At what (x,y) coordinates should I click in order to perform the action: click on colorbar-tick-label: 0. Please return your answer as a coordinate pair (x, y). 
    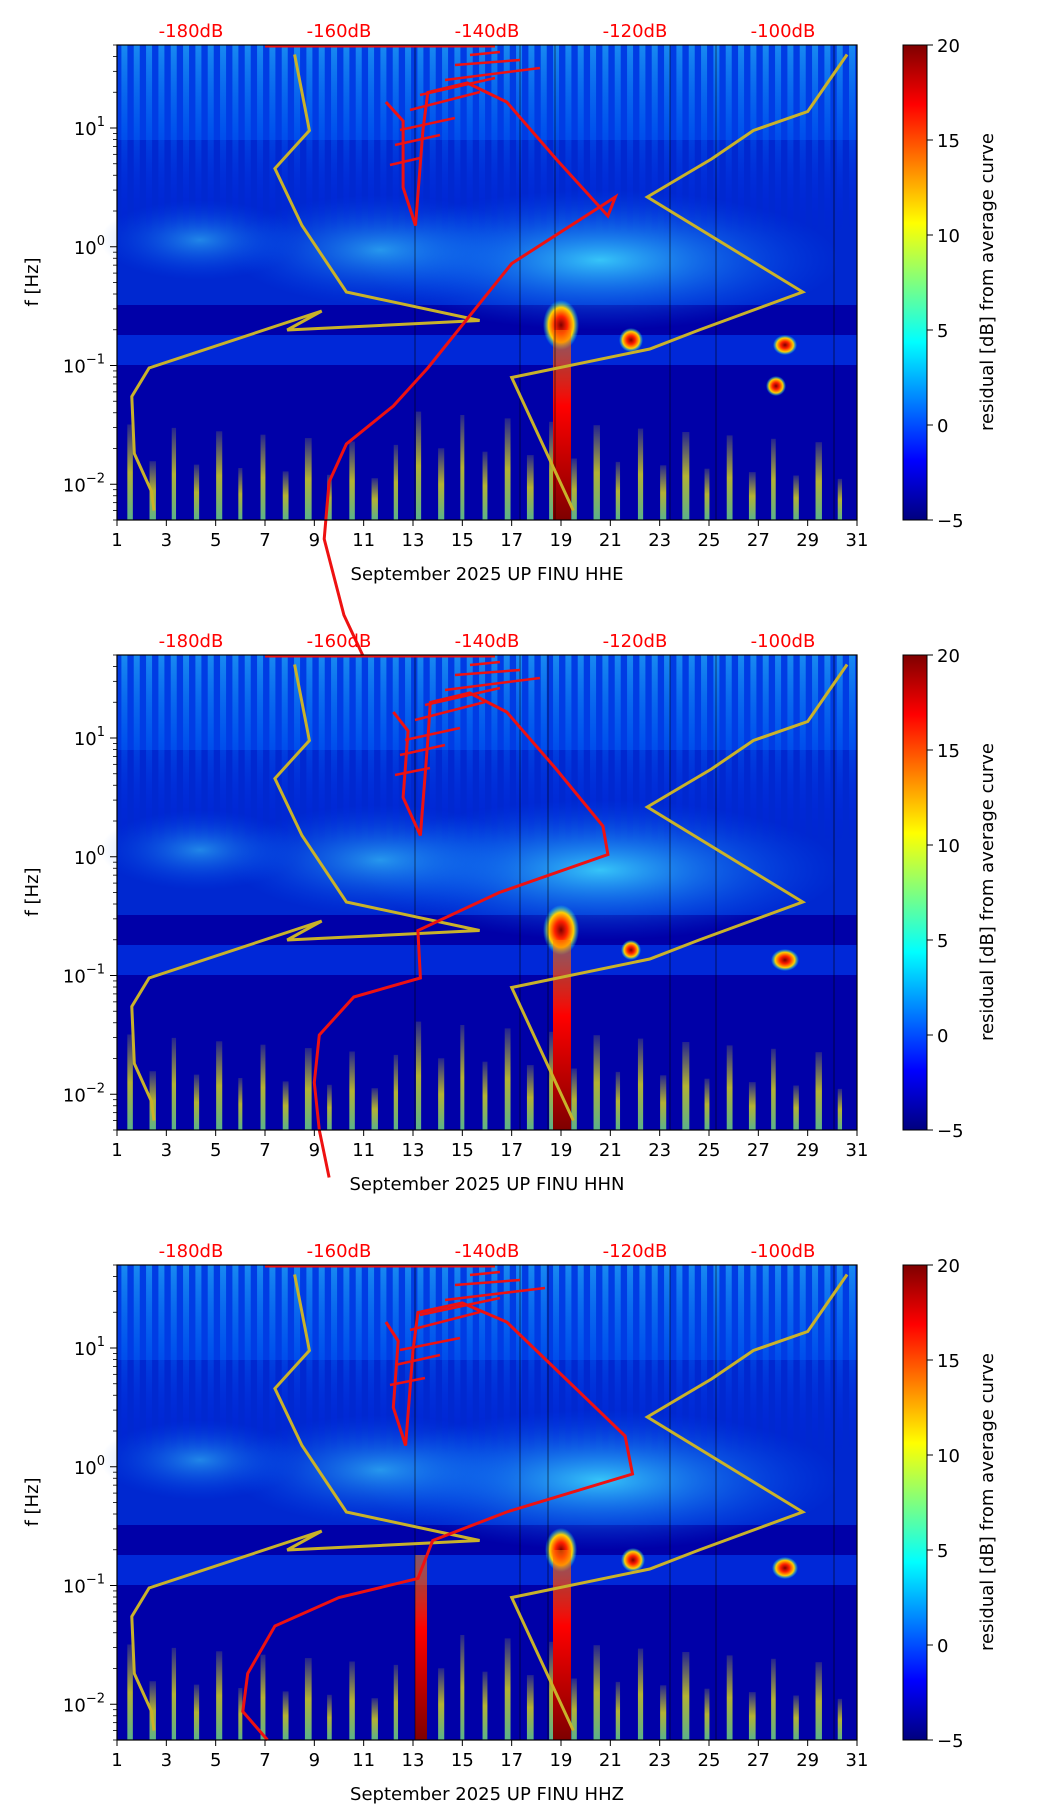
    Looking at the image, I should click on (942, 1646).